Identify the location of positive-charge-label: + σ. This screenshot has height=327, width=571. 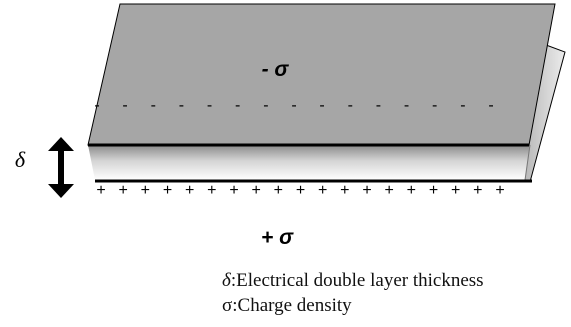
(277, 237).